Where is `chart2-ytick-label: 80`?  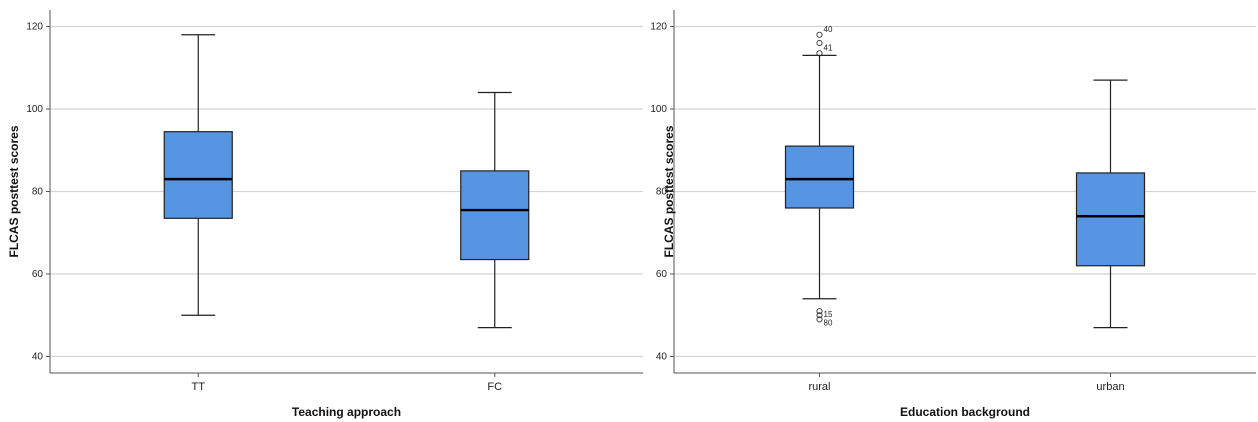 chart2-ytick-label: 80 is located at coordinates (662, 192).